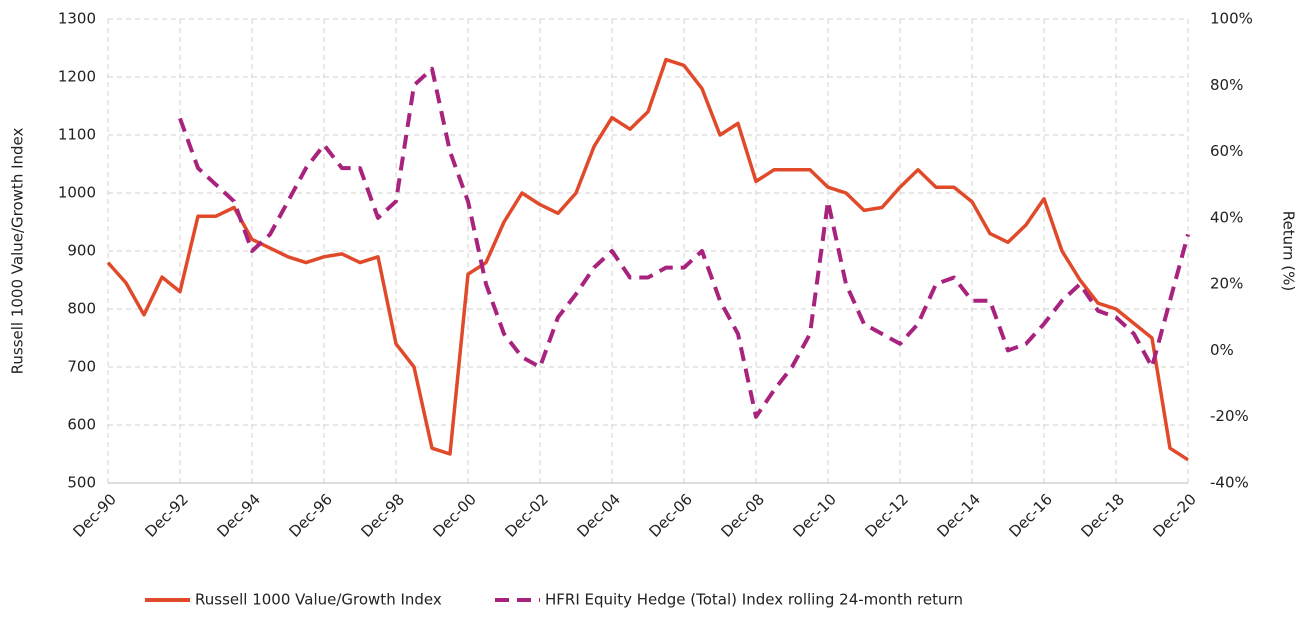 Image resolution: width=1302 pixels, height=617 pixels. Describe the element at coordinates (81, 367) in the screenshot. I see `y-tick-label: 700` at that location.